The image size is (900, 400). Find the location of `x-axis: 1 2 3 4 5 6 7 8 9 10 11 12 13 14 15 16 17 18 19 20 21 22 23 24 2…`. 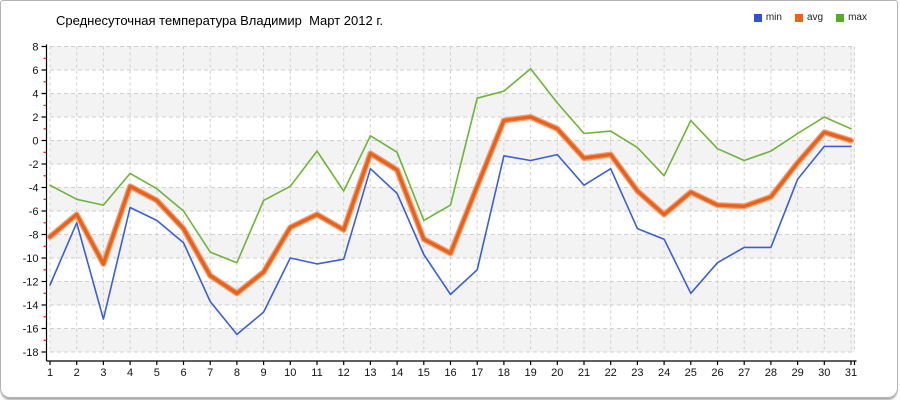

x-axis: 1 2 3 4 5 6 7 8 9 10 11 12 13 14 15 16 17 18 19 20 21 22 23 24 2… is located at coordinates (451, 369).